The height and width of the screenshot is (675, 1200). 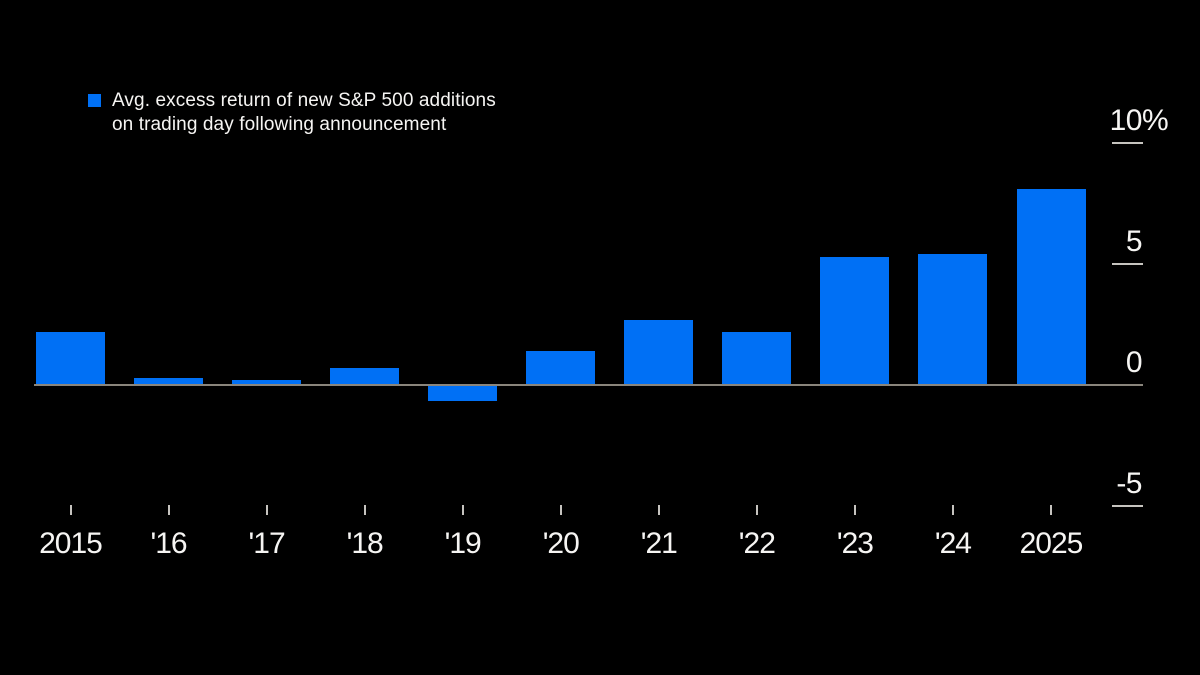 I want to click on y-axis-label-10: 10%, so click(x=1139, y=120).